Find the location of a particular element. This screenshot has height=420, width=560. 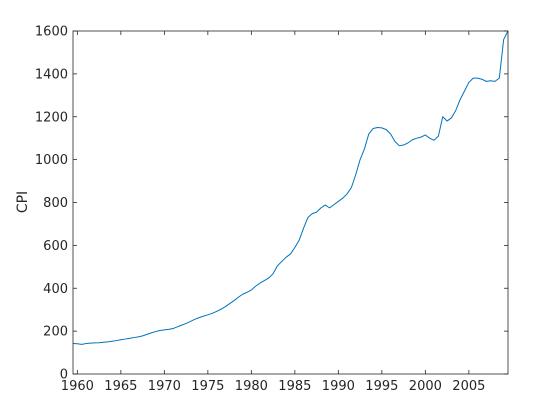

x-tick-label: 1985 is located at coordinates (294, 386).